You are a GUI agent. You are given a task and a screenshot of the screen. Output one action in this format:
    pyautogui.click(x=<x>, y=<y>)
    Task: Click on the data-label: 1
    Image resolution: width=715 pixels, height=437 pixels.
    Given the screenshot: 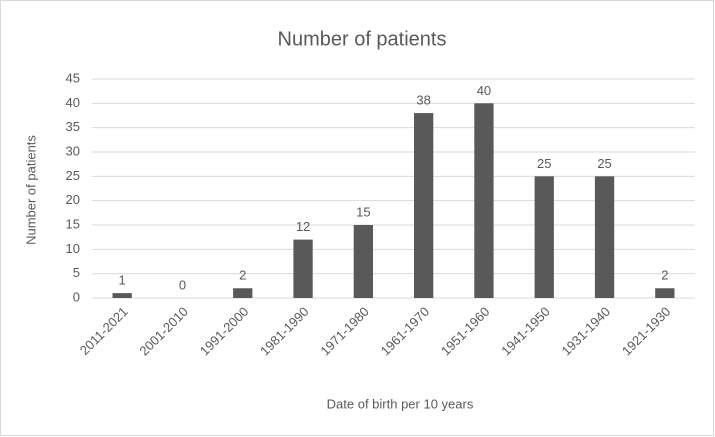 What is the action you would take?
    pyautogui.click(x=122, y=280)
    